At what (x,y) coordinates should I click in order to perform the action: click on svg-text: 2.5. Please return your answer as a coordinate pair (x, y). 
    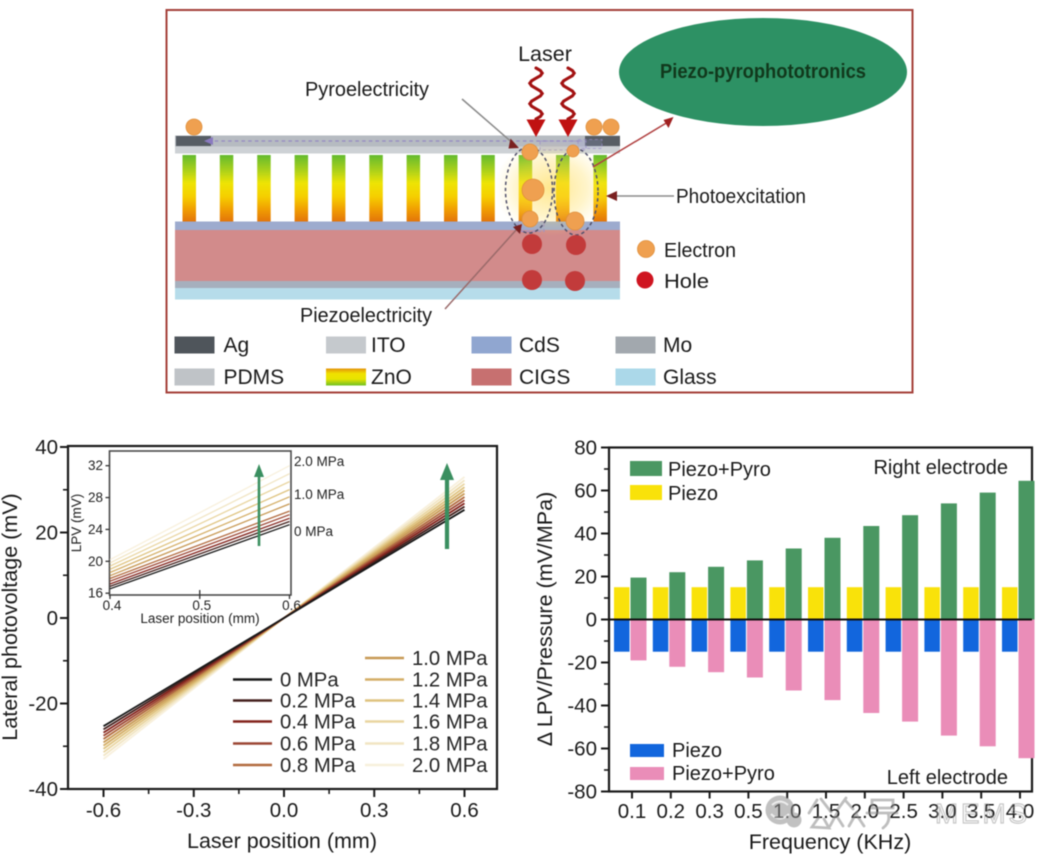
    Looking at the image, I should click on (903, 811).